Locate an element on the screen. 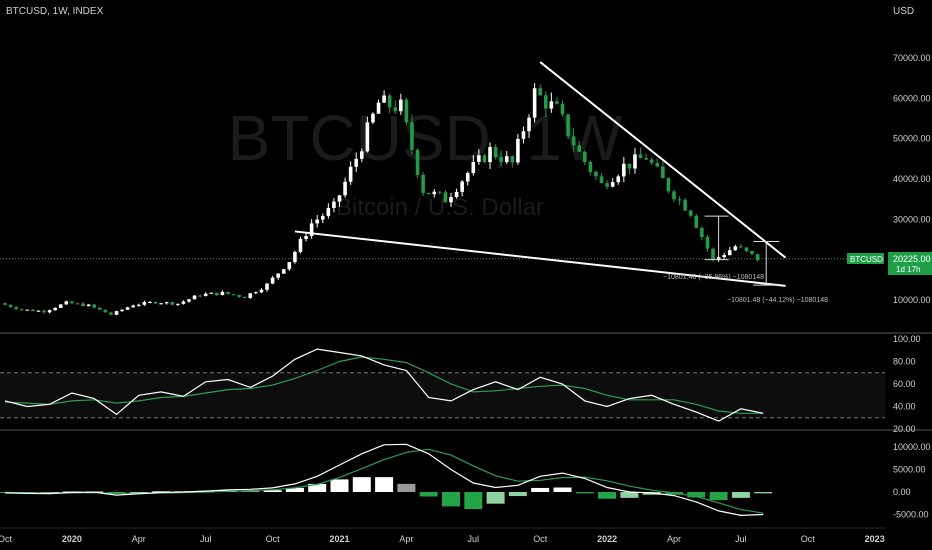 The image size is (932, 550). trendline-lower is located at coordinates (540, 258).